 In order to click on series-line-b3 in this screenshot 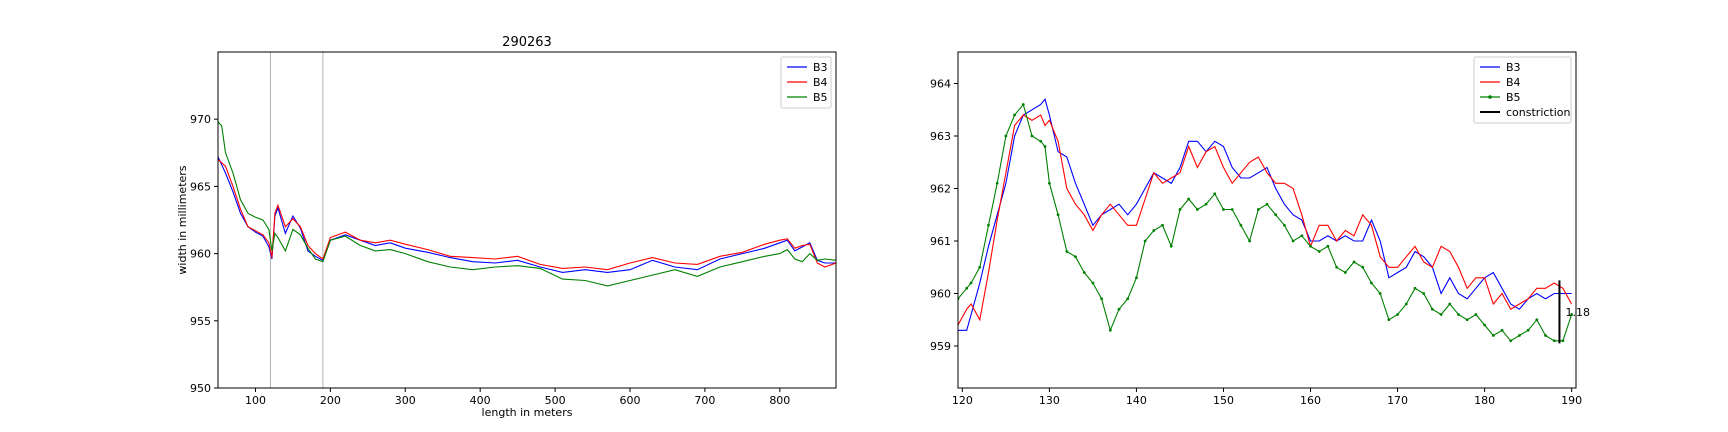, I will do `click(527, 214)`.